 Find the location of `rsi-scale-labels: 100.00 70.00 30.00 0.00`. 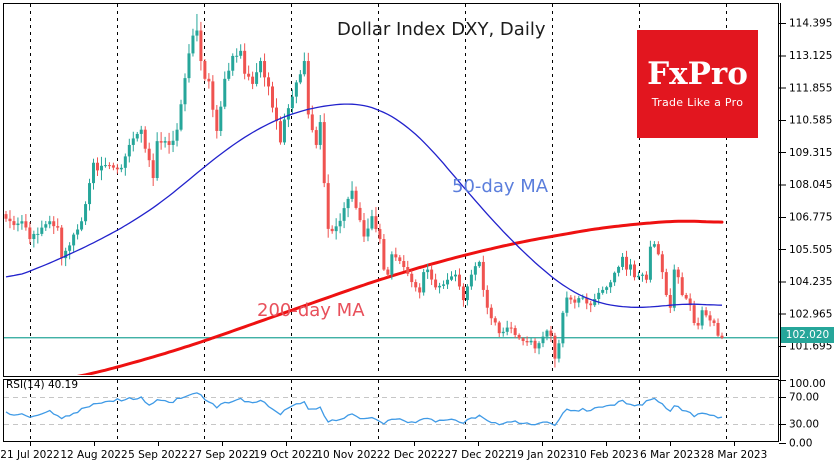

rsi-scale-labels: 100.00 70.00 30.00 0.00 is located at coordinates (802, 414).